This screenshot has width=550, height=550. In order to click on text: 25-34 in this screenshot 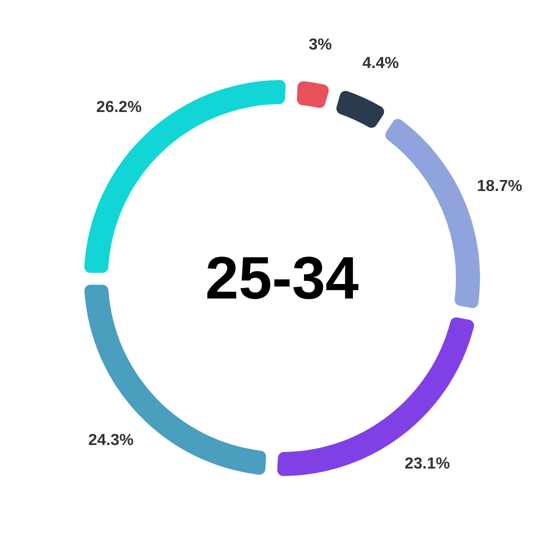, I will do `click(282, 278)`.